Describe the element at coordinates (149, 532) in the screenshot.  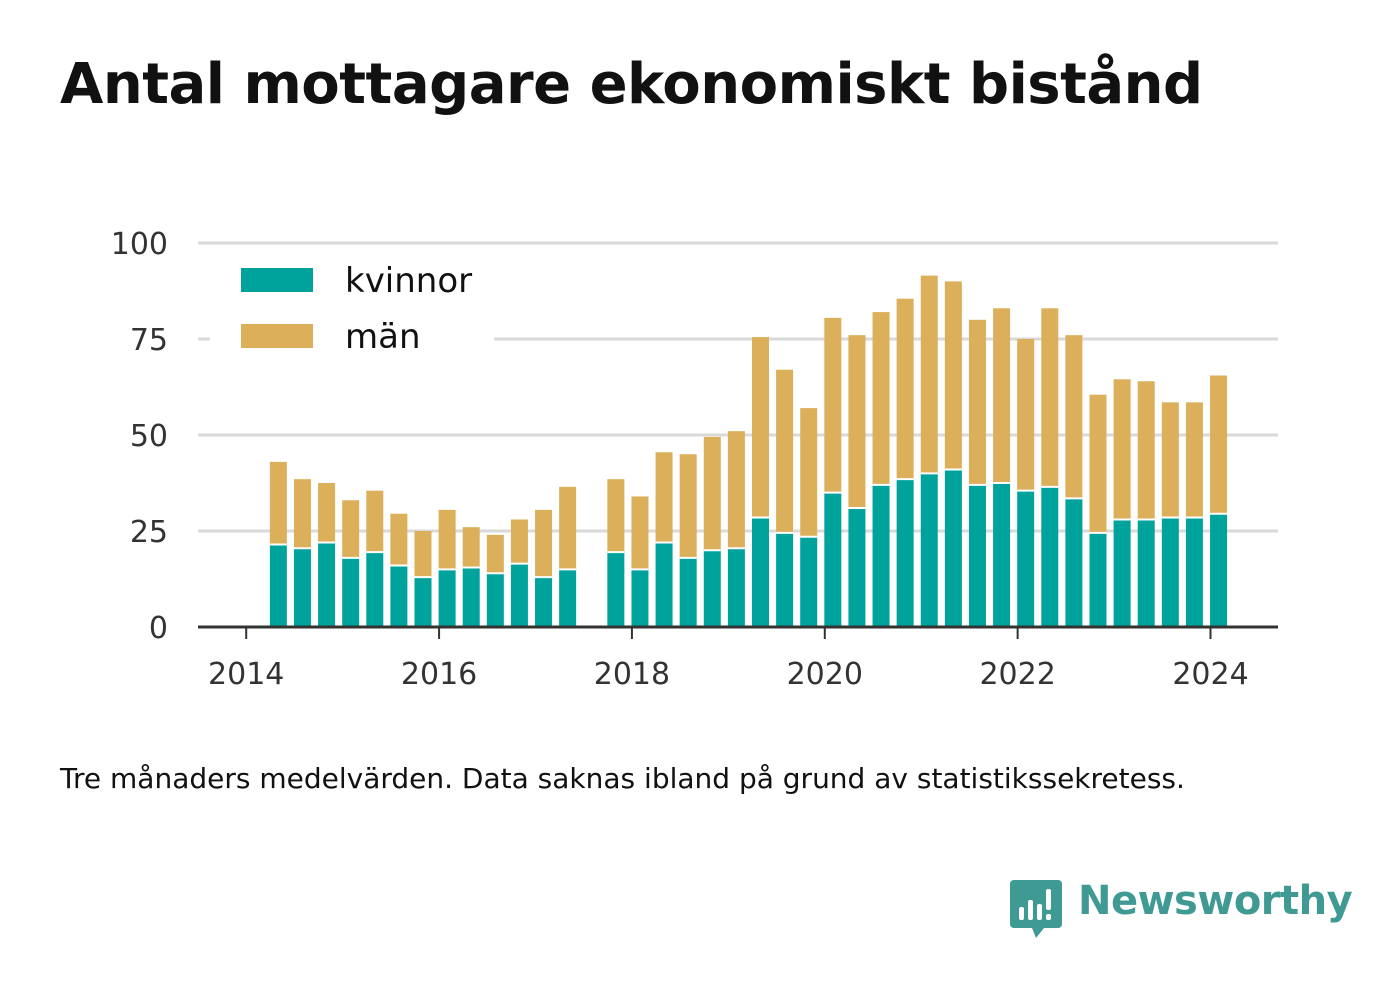
I see `y-tick-label: 25` at that location.